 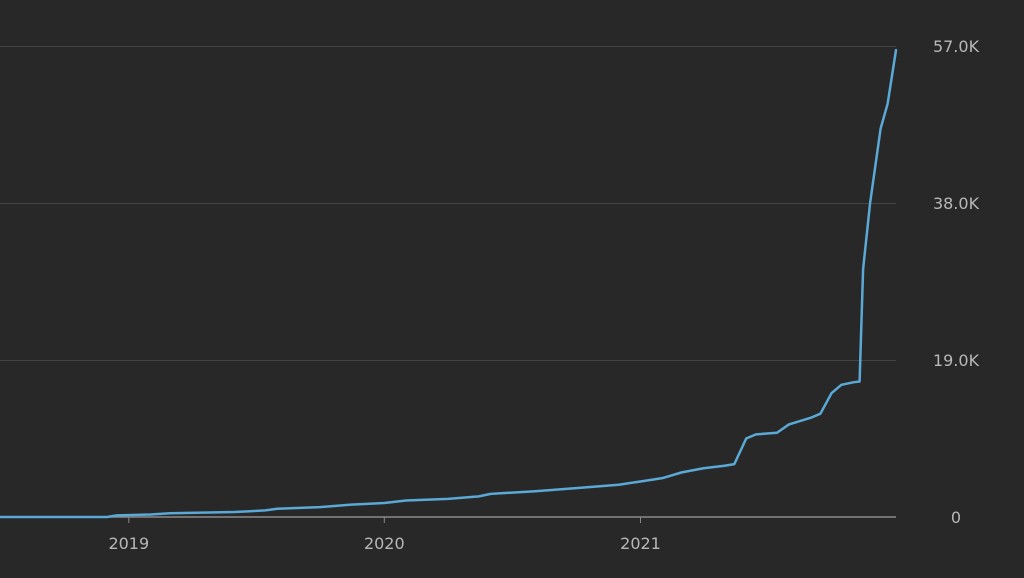 I want to click on x-tick-marks, so click(x=384, y=520).